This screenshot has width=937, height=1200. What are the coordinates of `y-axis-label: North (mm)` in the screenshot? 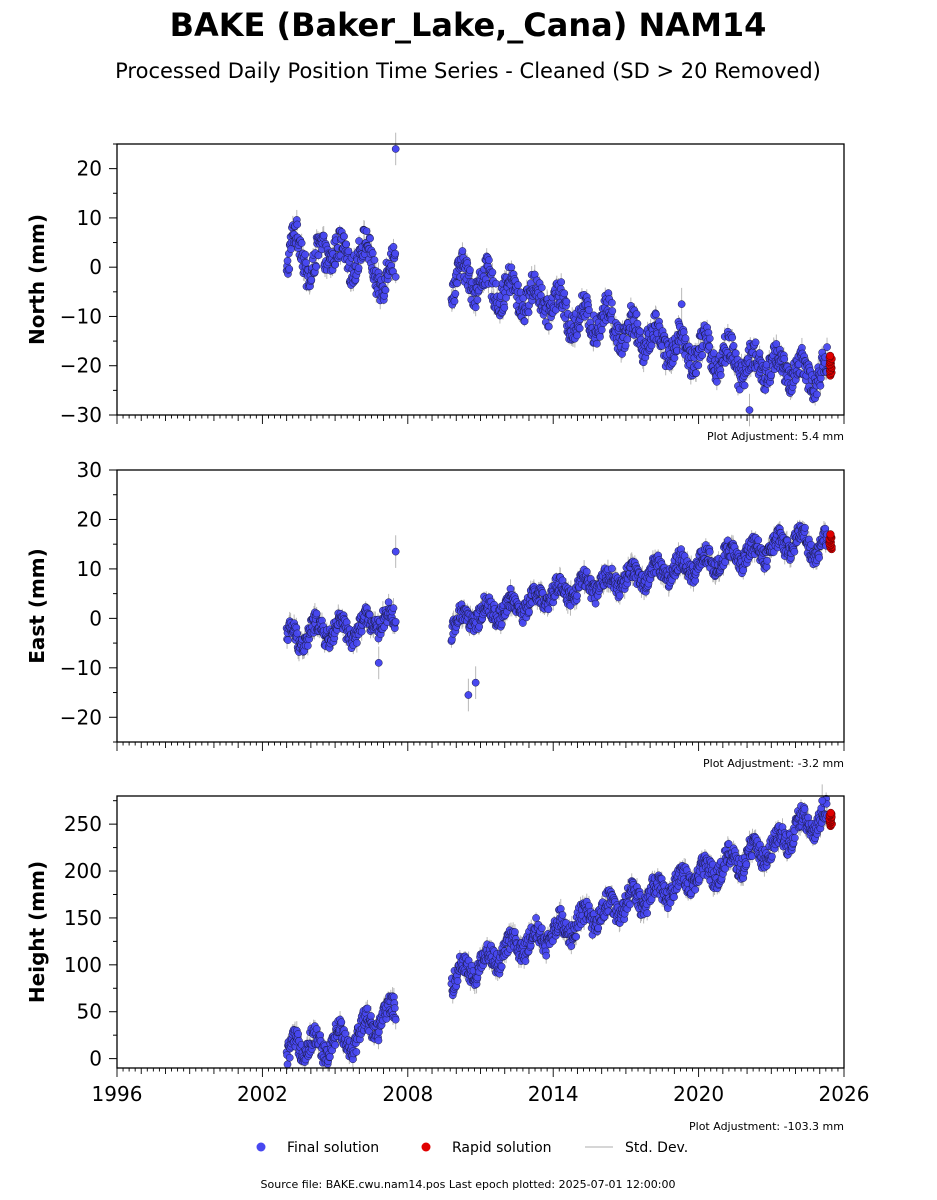 It's located at (37, 279).